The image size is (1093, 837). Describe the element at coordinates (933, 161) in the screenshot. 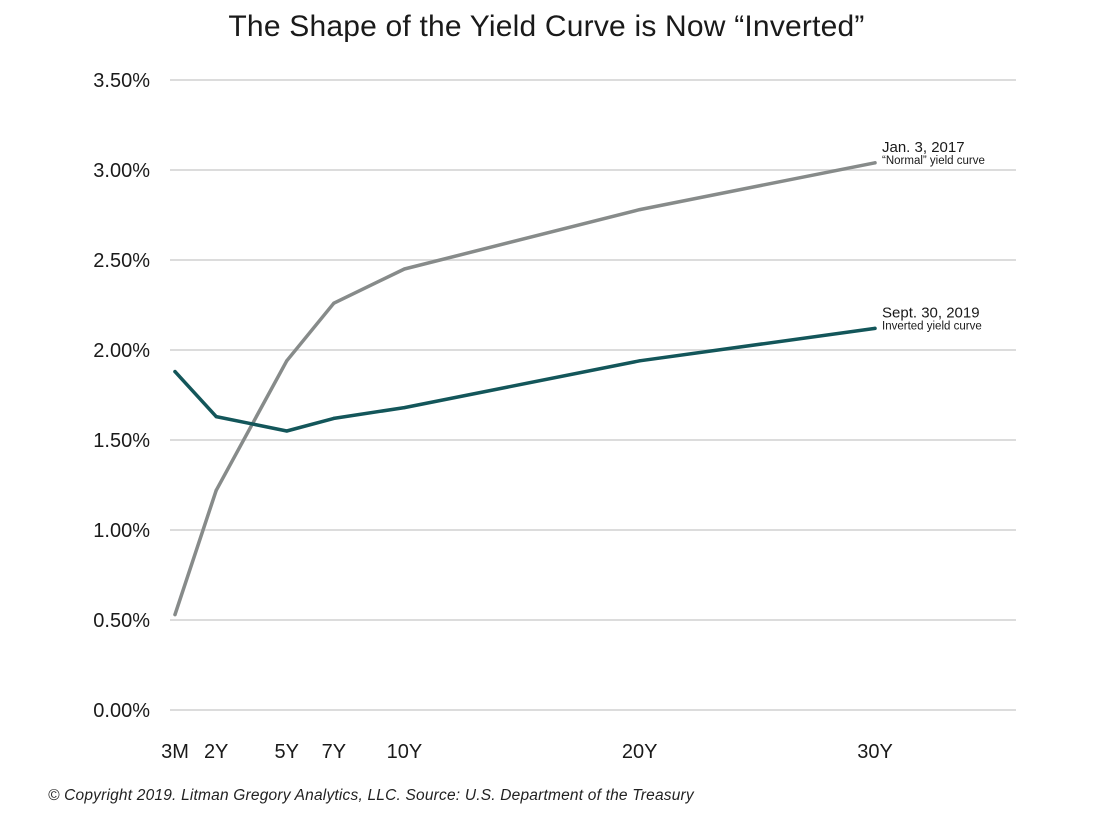

I see `series-note-label: “Normal” yield curve` at that location.